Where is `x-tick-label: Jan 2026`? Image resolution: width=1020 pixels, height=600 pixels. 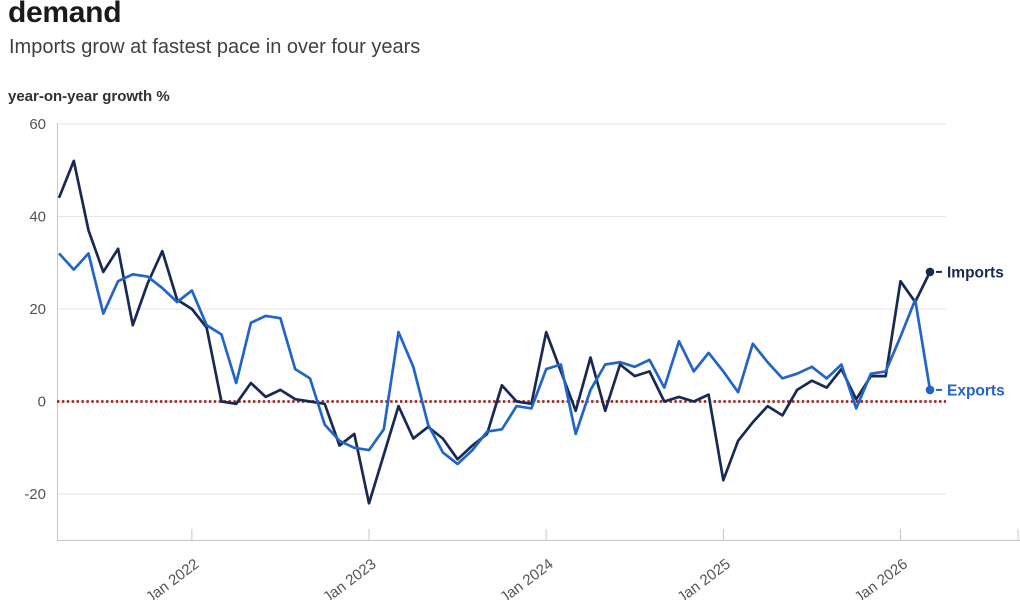 x-tick-label: Jan 2026 is located at coordinates (881, 578).